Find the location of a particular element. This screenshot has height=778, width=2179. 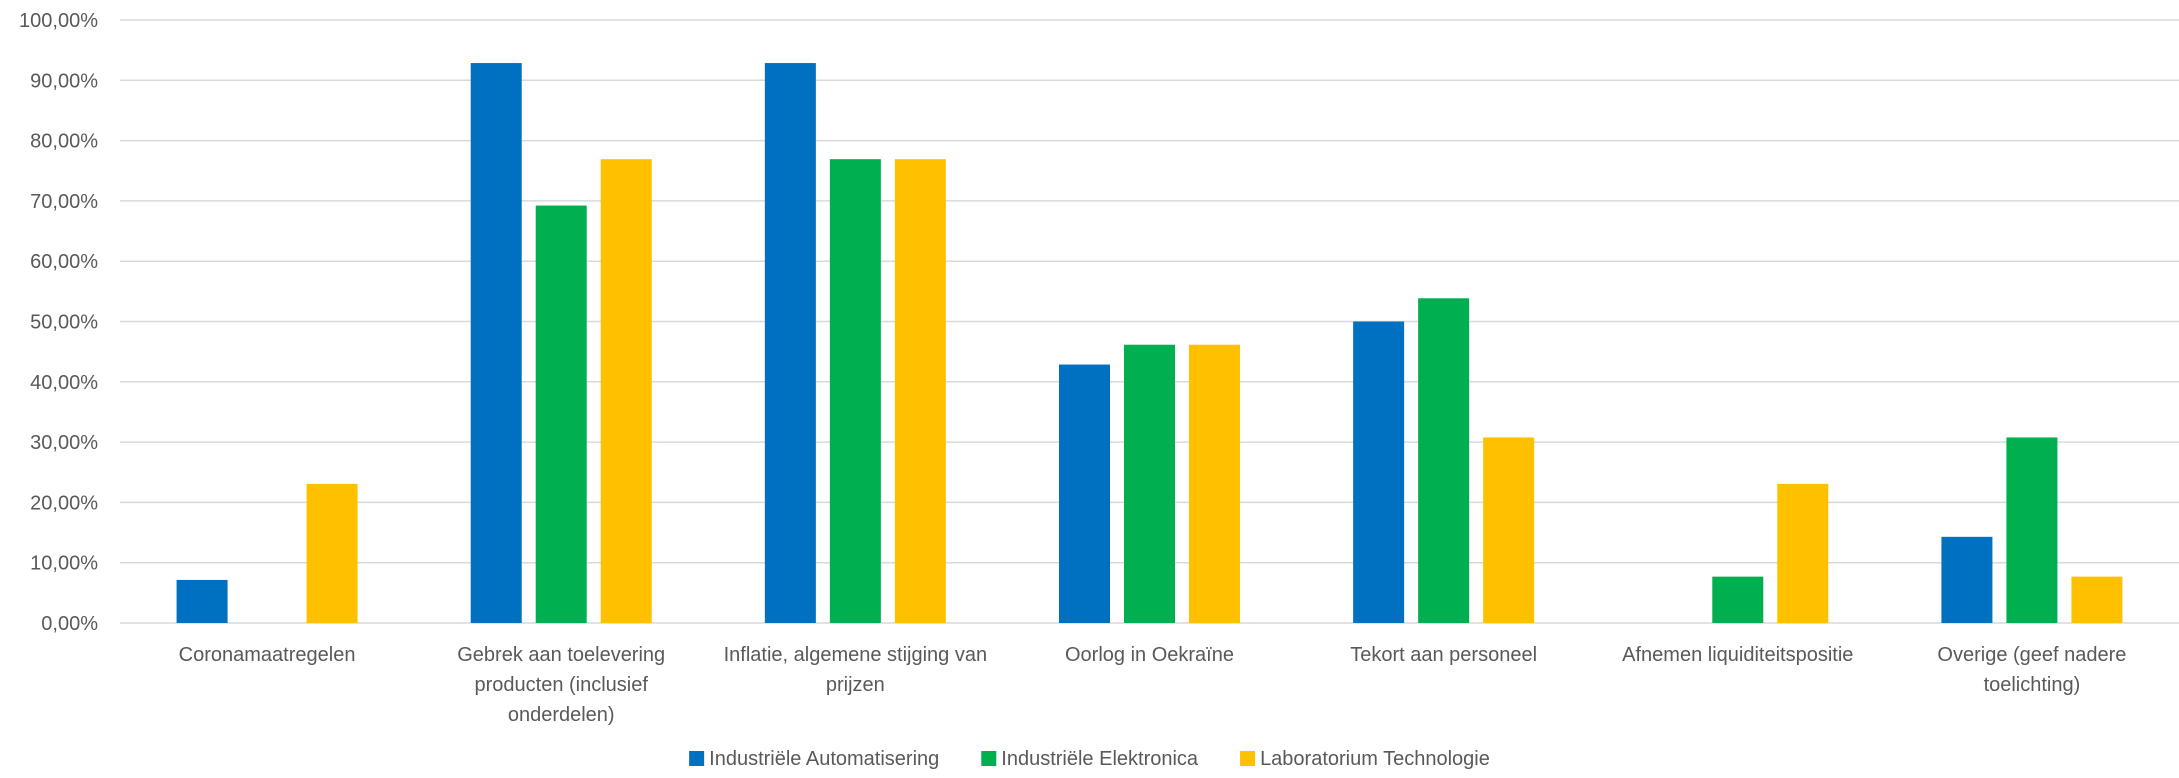

legend-label: Industriële Automatisering is located at coordinates (824, 759).